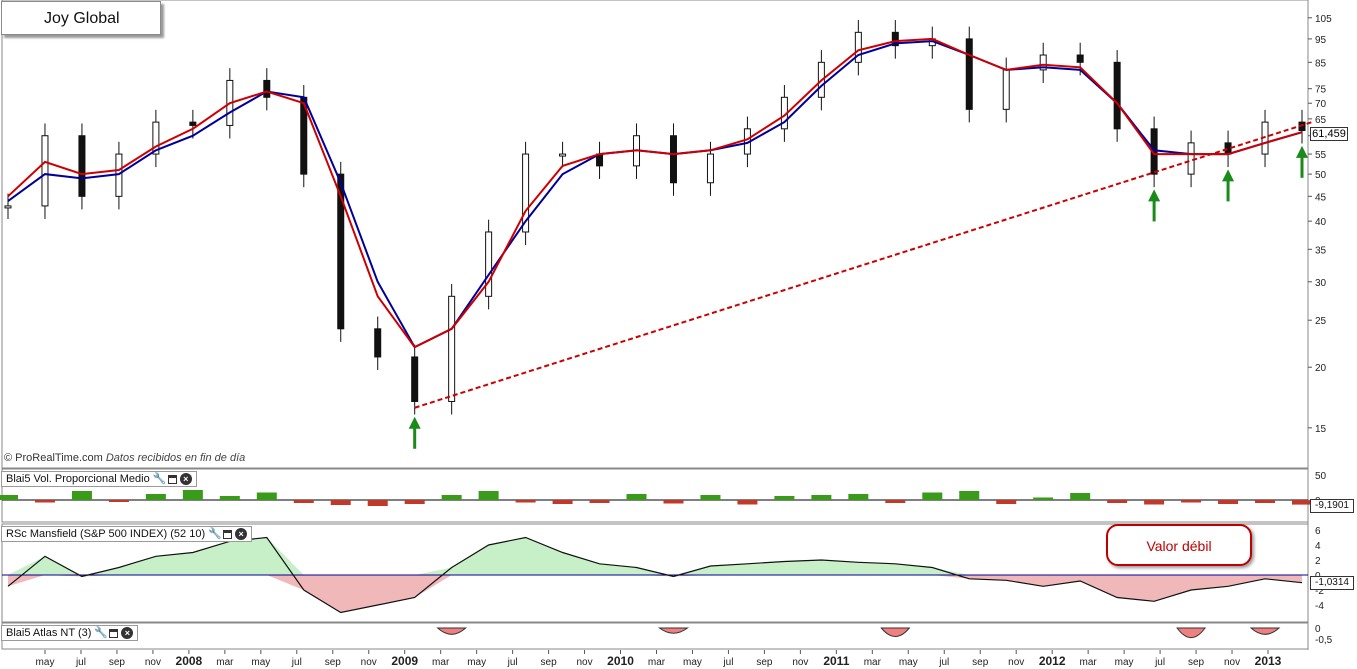 The height and width of the screenshot is (669, 1357). What do you see at coordinates (1321, 104) in the screenshot?
I see `price-tick-label: 70` at bounding box center [1321, 104].